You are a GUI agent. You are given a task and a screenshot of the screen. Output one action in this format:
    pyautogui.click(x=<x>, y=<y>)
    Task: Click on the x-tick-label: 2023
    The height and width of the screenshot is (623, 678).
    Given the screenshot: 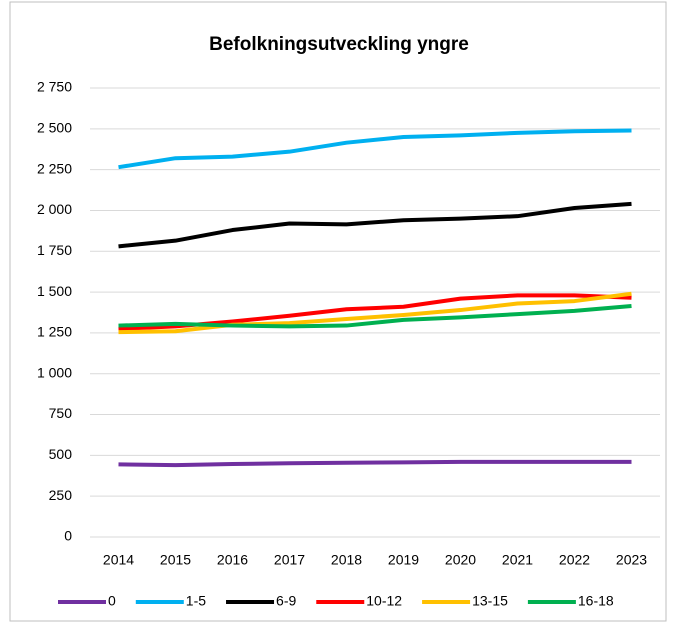 What is the action you would take?
    pyautogui.click(x=631, y=560)
    